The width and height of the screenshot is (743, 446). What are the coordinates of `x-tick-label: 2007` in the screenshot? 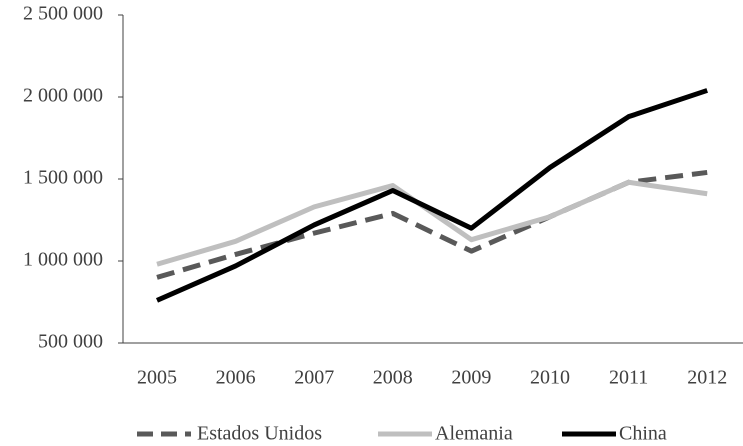 It's located at (314, 378).